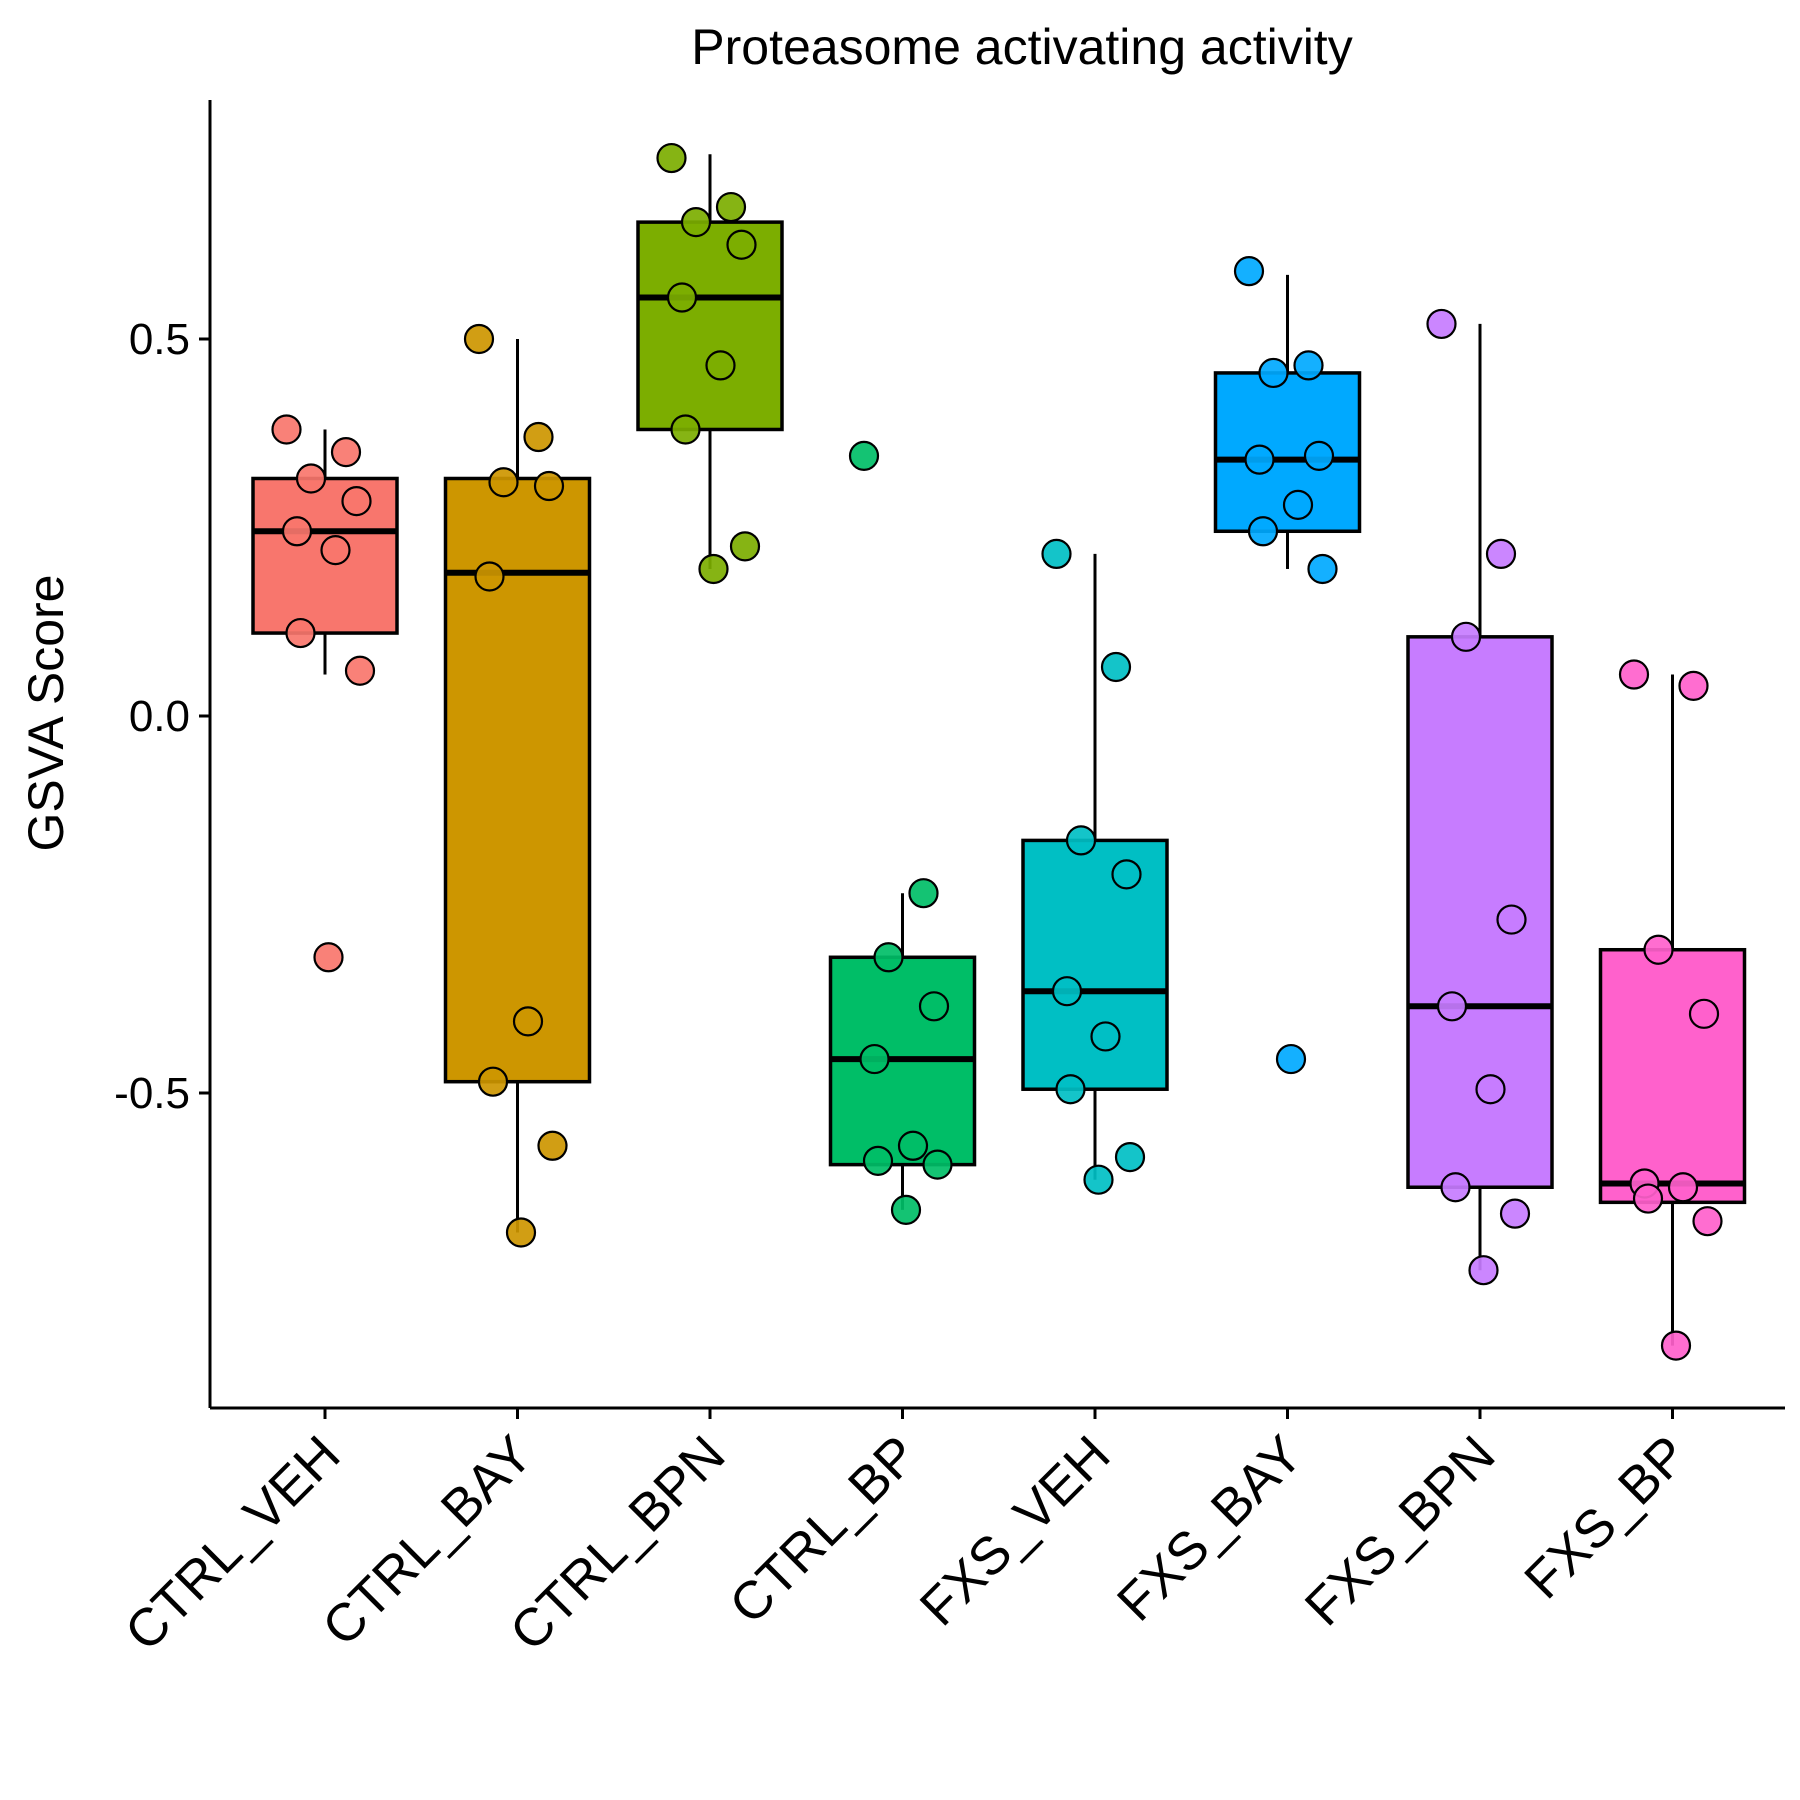 The image size is (1800, 1800). What do you see at coordinates (1606, 1517) in the screenshot?
I see `x-tick-label: FXS_BP` at bounding box center [1606, 1517].